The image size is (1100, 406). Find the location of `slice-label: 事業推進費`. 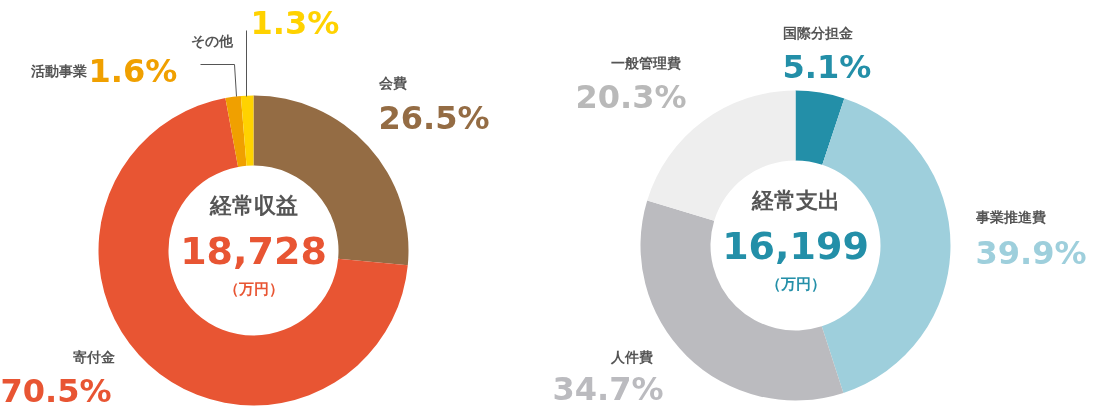

slice-label: 事業推進費 is located at coordinates (1010, 216).